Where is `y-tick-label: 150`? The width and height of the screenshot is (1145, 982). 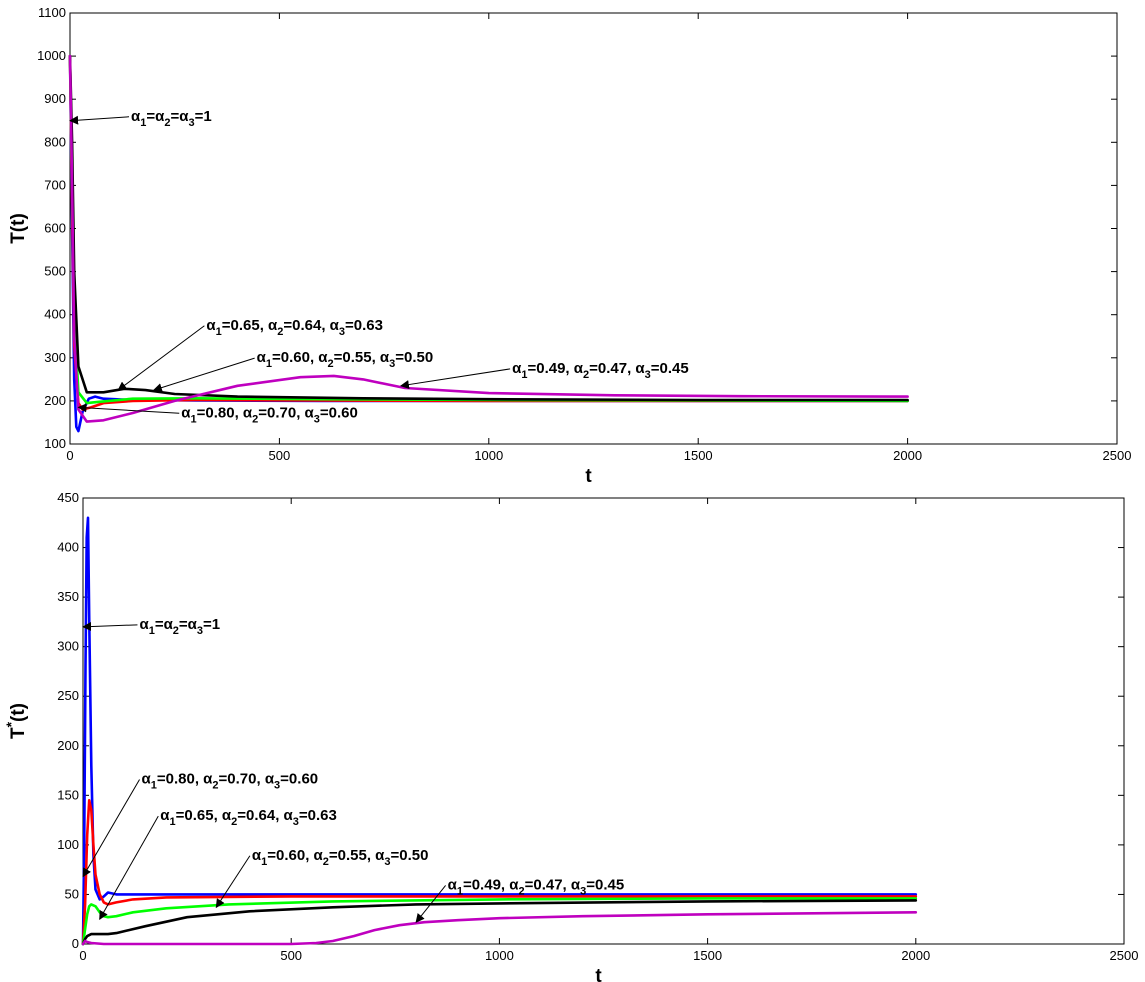
y-tick-label: 150 is located at coordinates (68, 794).